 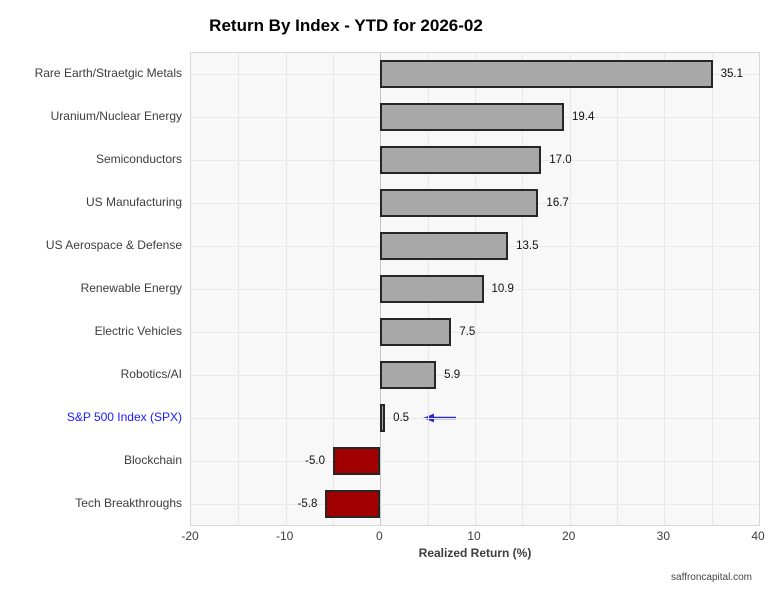 What do you see at coordinates (758, 536) in the screenshot?
I see `x-tick-label: 40` at bounding box center [758, 536].